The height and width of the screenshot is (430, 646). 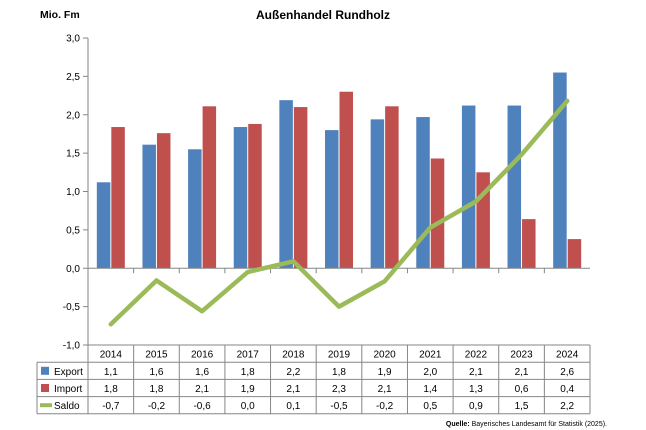 What do you see at coordinates (574, 254) in the screenshot?
I see `bar-import-2024` at bounding box center [574, 254].